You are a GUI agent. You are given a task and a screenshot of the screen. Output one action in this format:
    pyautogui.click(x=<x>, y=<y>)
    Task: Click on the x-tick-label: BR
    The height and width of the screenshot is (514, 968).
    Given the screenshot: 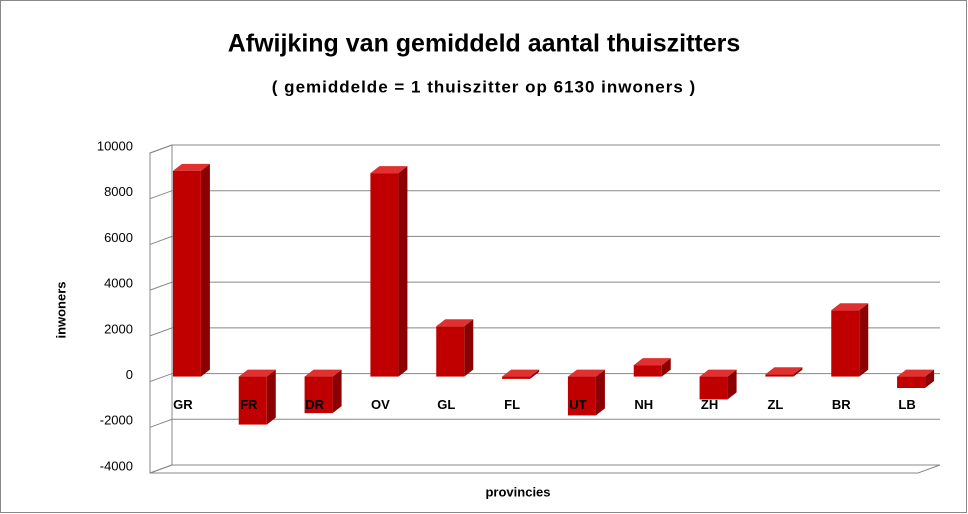 What is the action you would take?
    pyautogui.click(x=841, y=404)
    